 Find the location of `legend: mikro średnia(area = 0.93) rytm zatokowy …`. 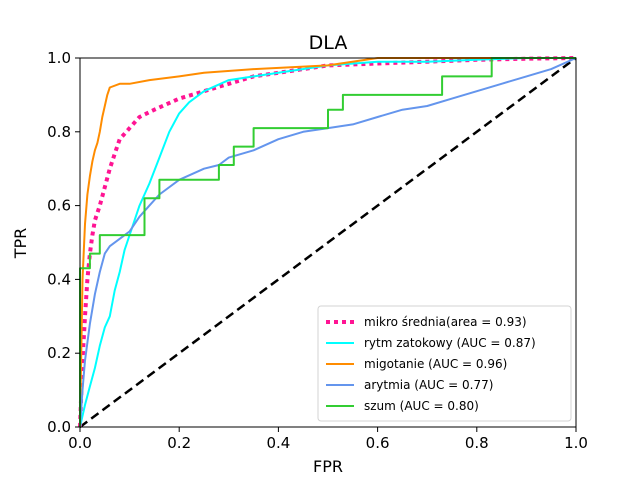

legend: mikro średnia(area = 0.93) rytm zatokowy … is located at coordinates (444, 363).